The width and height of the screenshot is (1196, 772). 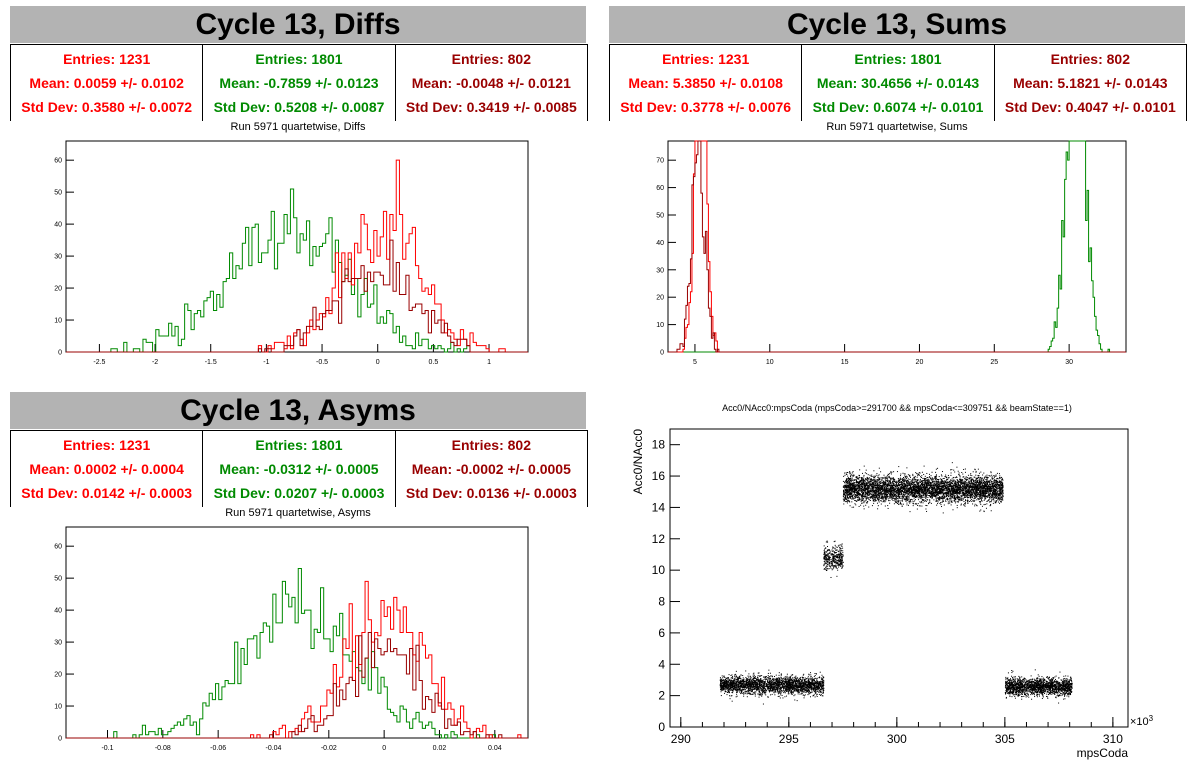 I want to click on y-tick-label: 10, so click(x=58, y=321).